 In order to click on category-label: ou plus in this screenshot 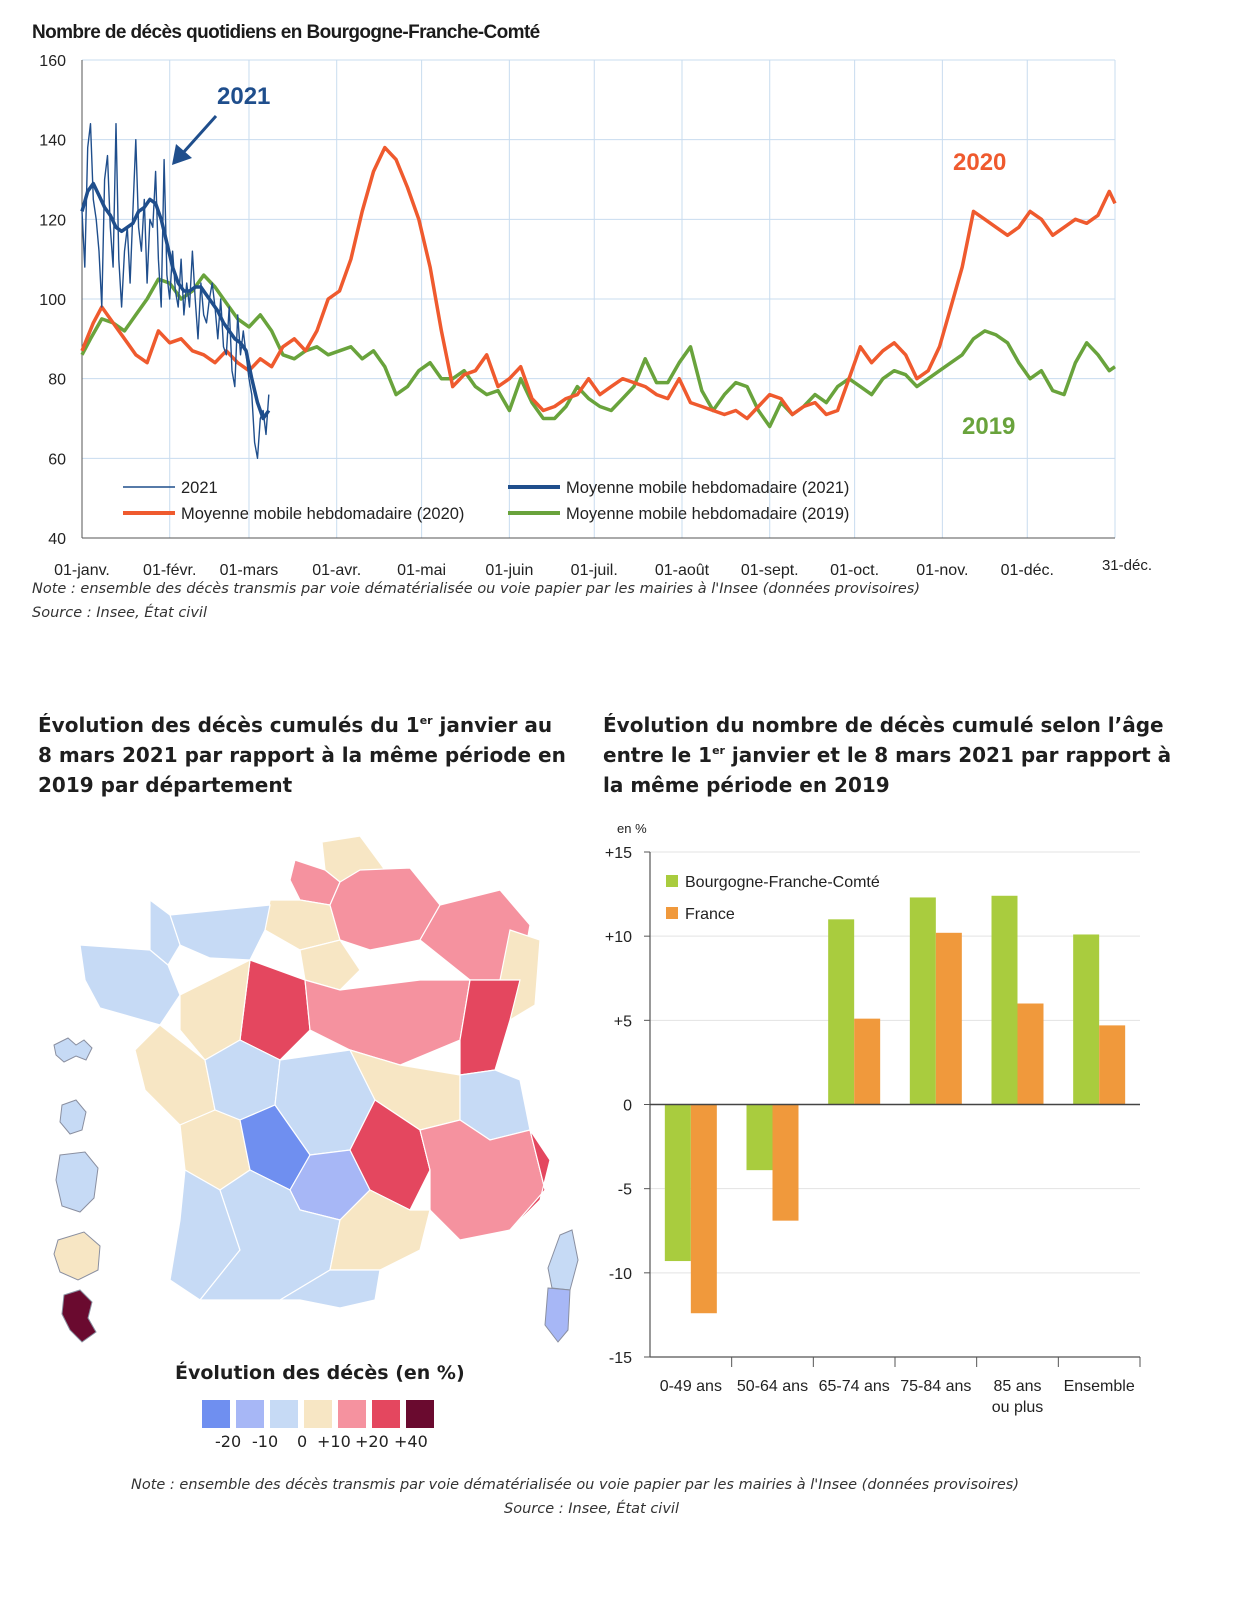, I will do `click(1018, 1407)`.